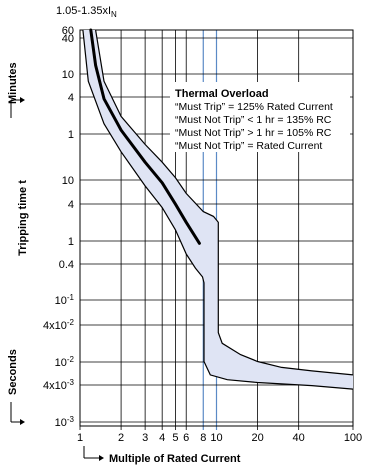  I want to click on x-tick-label: 3, so click(145, 438).